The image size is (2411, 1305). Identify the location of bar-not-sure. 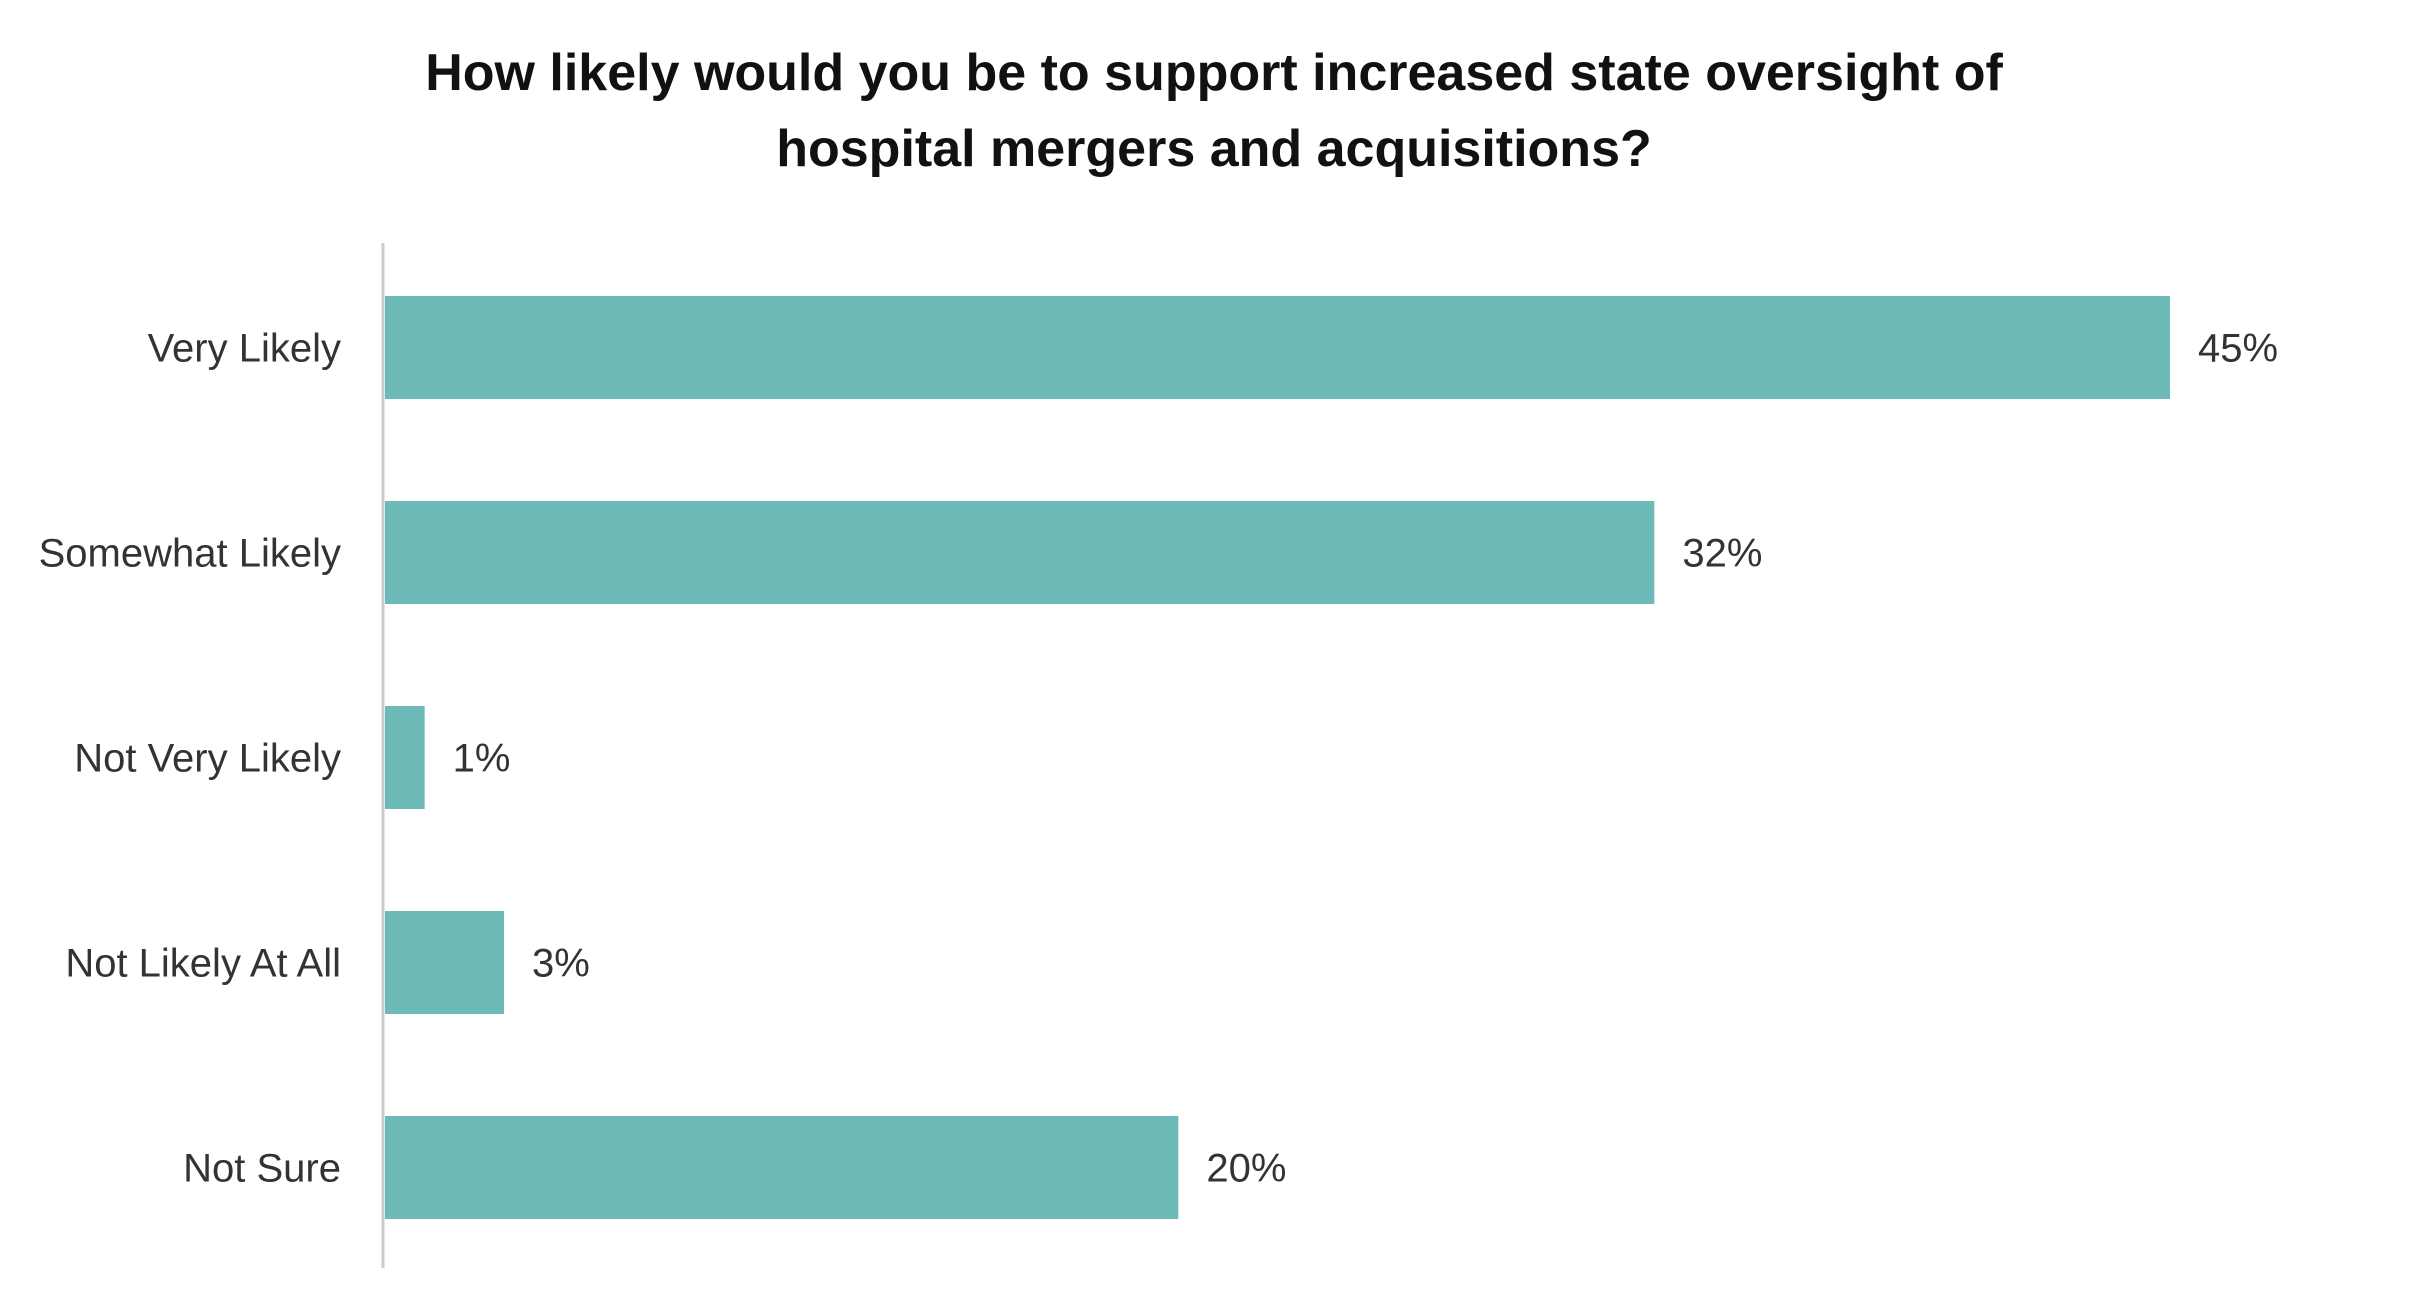
(782, 1167).